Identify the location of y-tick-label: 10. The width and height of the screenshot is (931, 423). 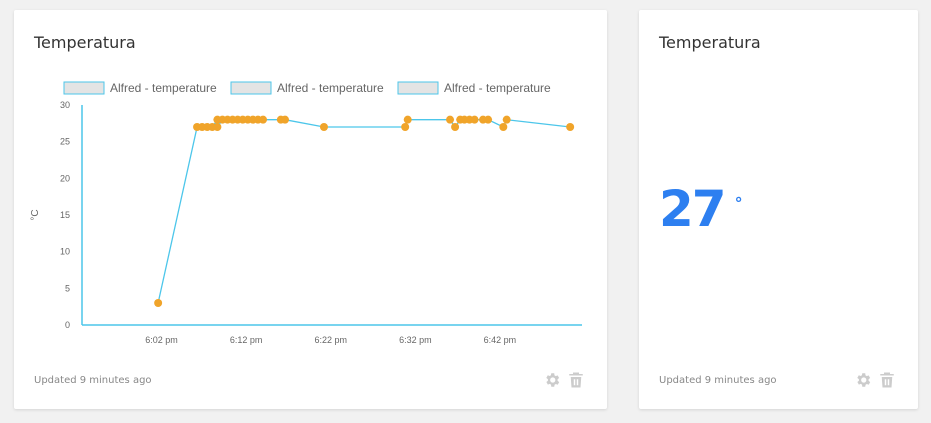
(65, 252).